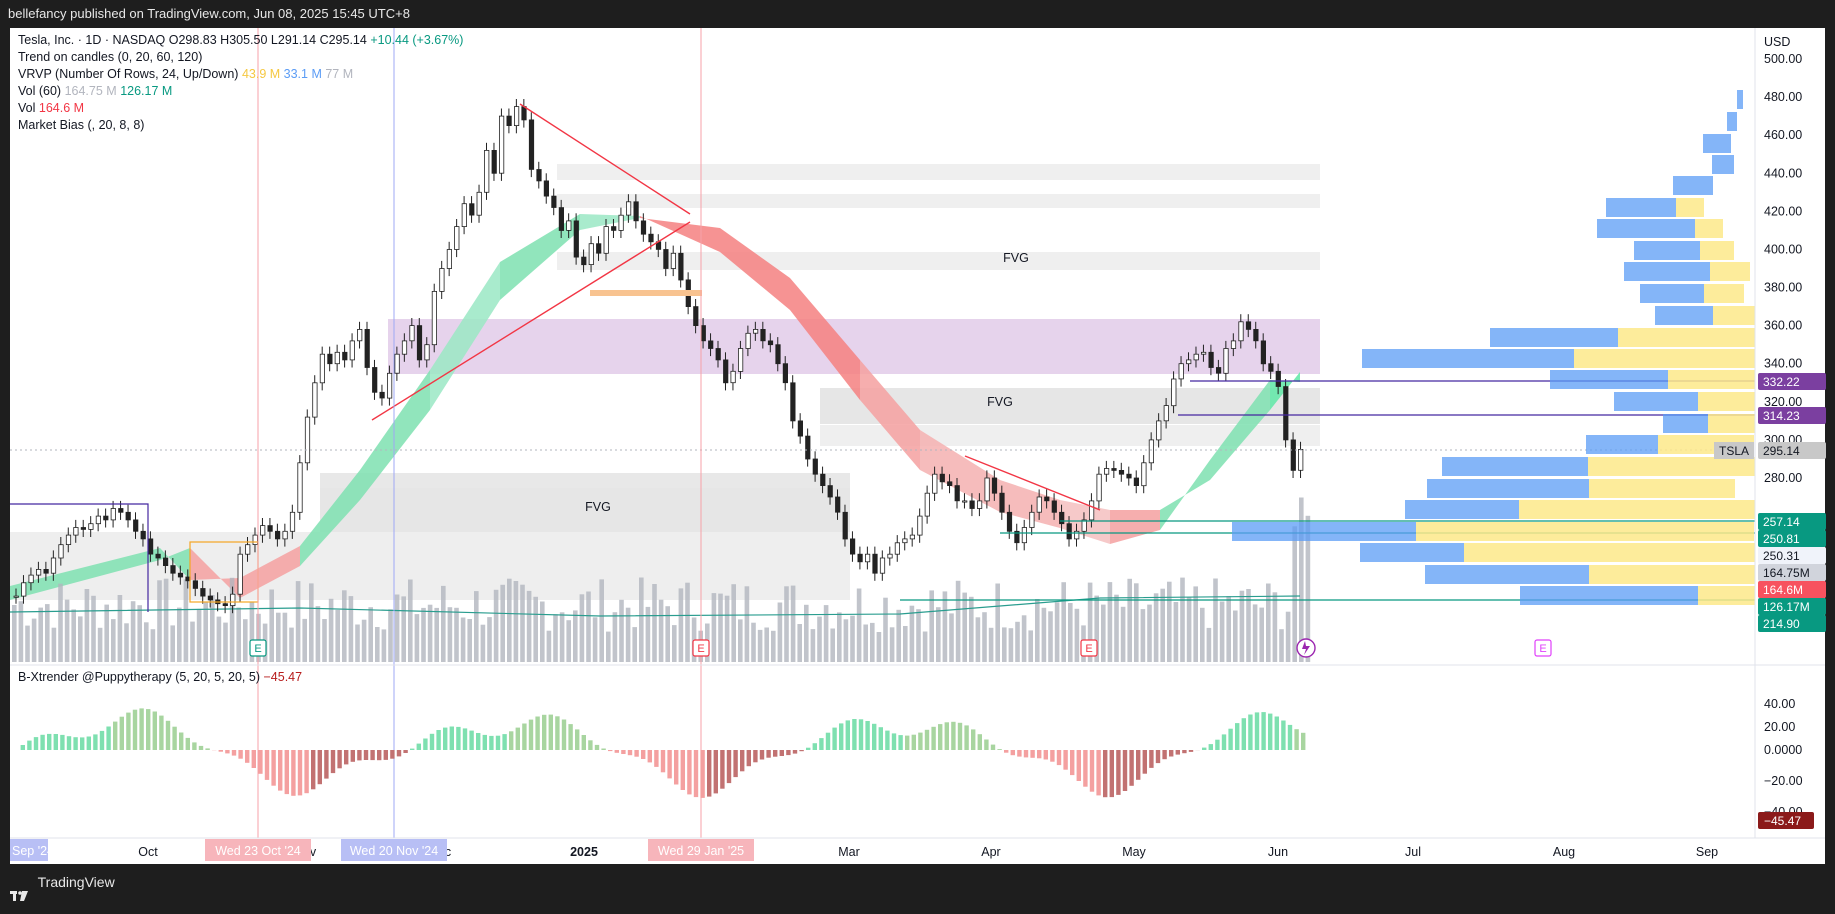 The width and height of the screenshot is (1835, 914). I want to click on legend-change: +10.44 (+3.67%), so click(416, 40).